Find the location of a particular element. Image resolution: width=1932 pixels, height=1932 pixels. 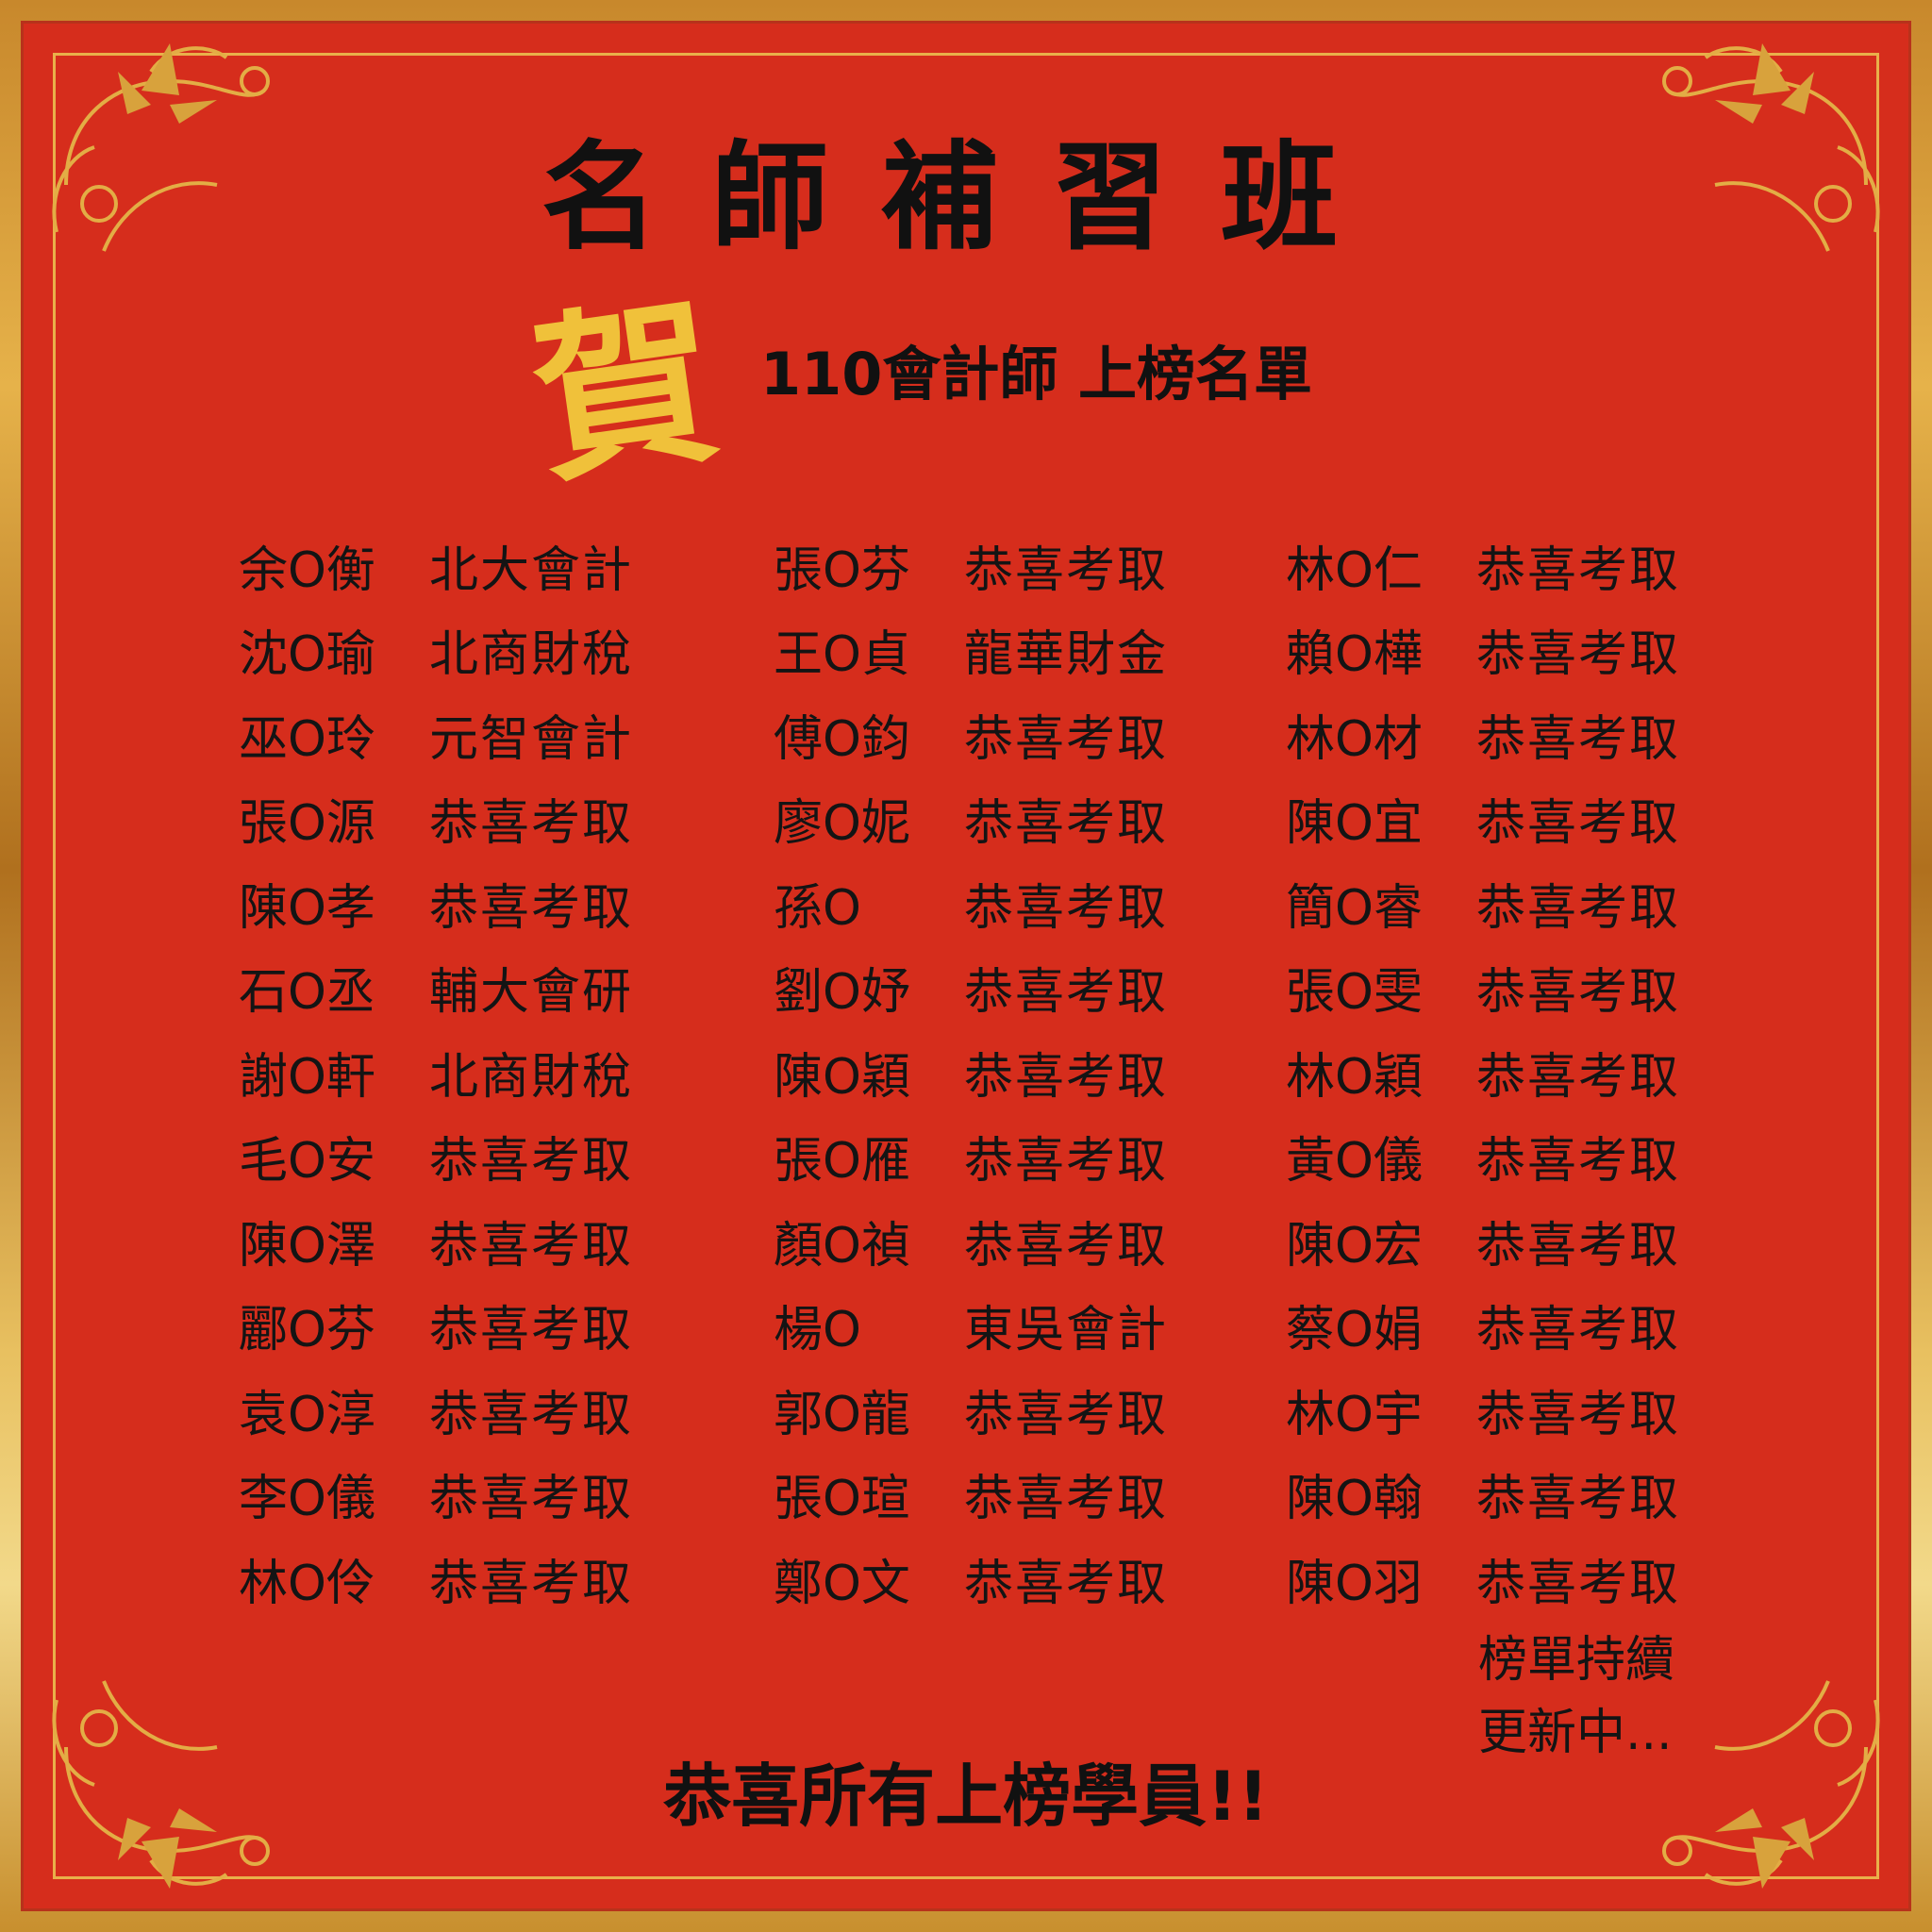

list-item: 鄭O文 恭喜考取 is located at coordinates (971, 1584).